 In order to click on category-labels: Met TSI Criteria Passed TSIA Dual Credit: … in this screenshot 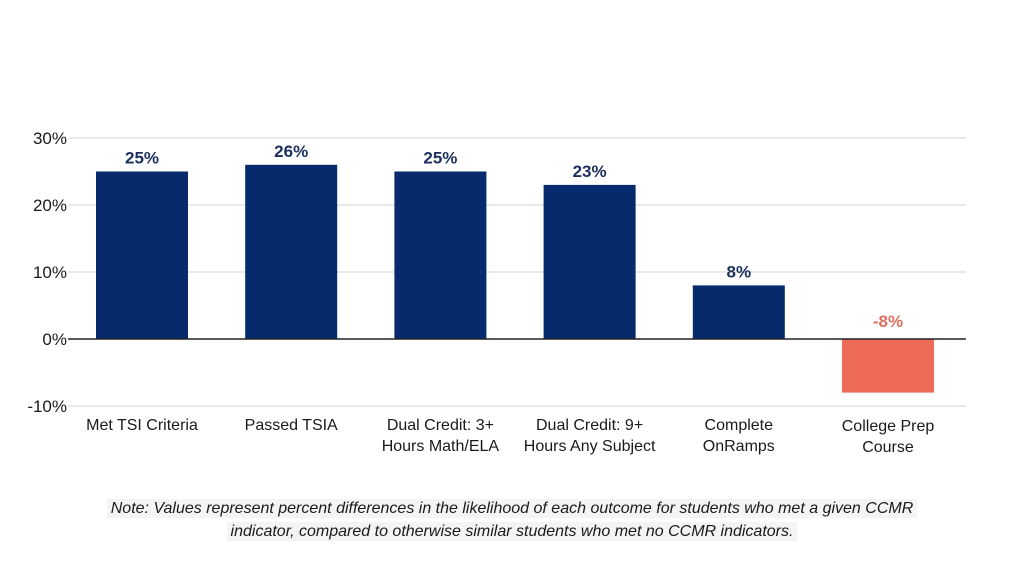, I will do `click(510, 436)`.